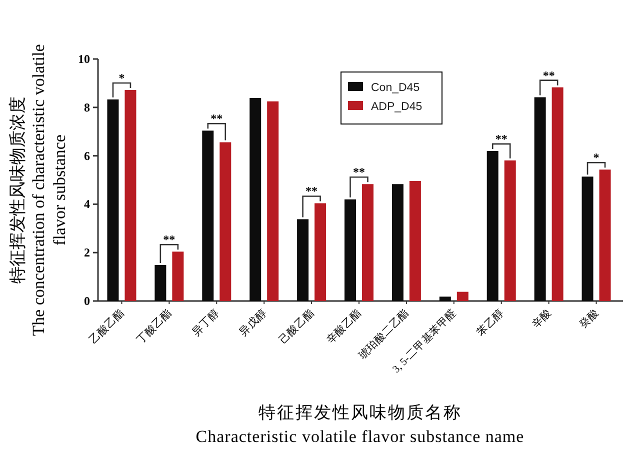 The width and height of the screenshot is (624, 452). What do you see at coordinates (87, 107) in the screenshot?
I see `y-tick-label: 8` at bounding box center [87, 107].